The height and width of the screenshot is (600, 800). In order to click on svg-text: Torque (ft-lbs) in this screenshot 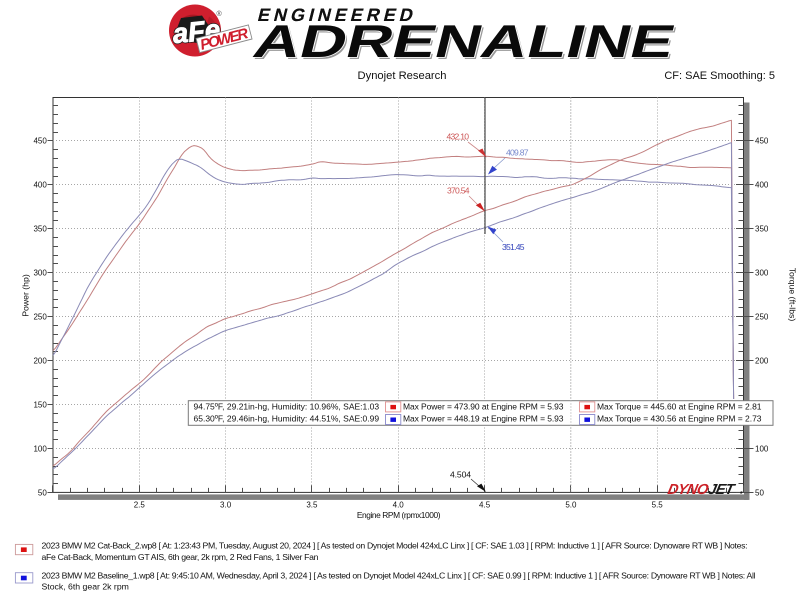, I will do `click(793, 295)`.